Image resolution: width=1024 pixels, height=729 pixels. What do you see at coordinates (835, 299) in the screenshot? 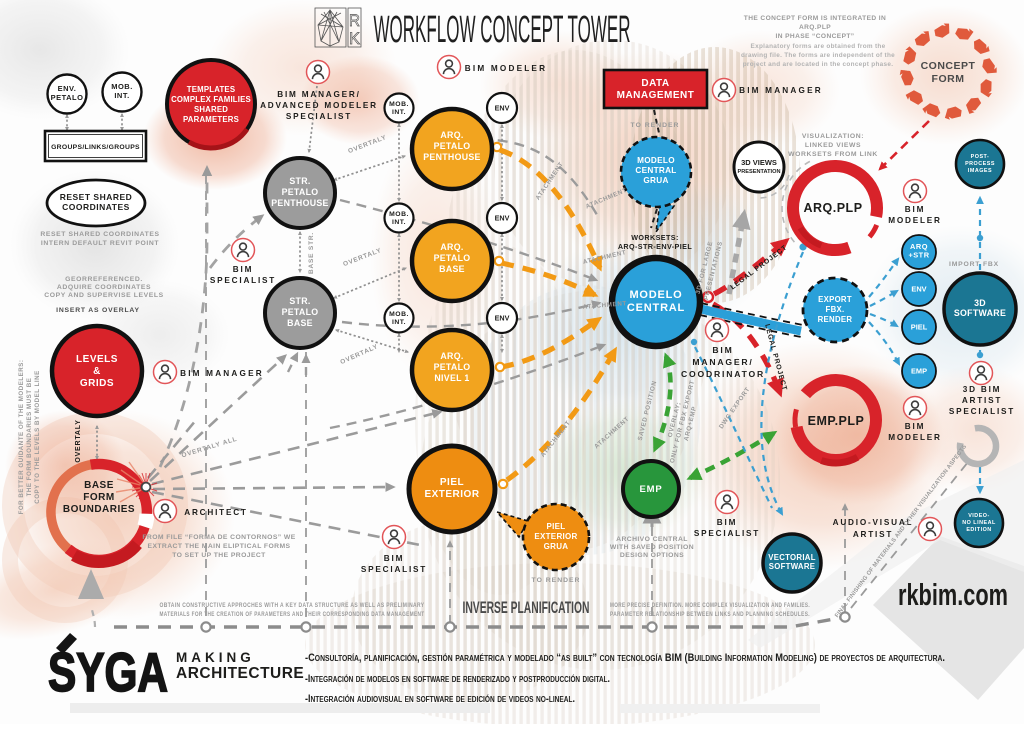
I see `svg-text: EXPORT` at bounding box center [835, 299].